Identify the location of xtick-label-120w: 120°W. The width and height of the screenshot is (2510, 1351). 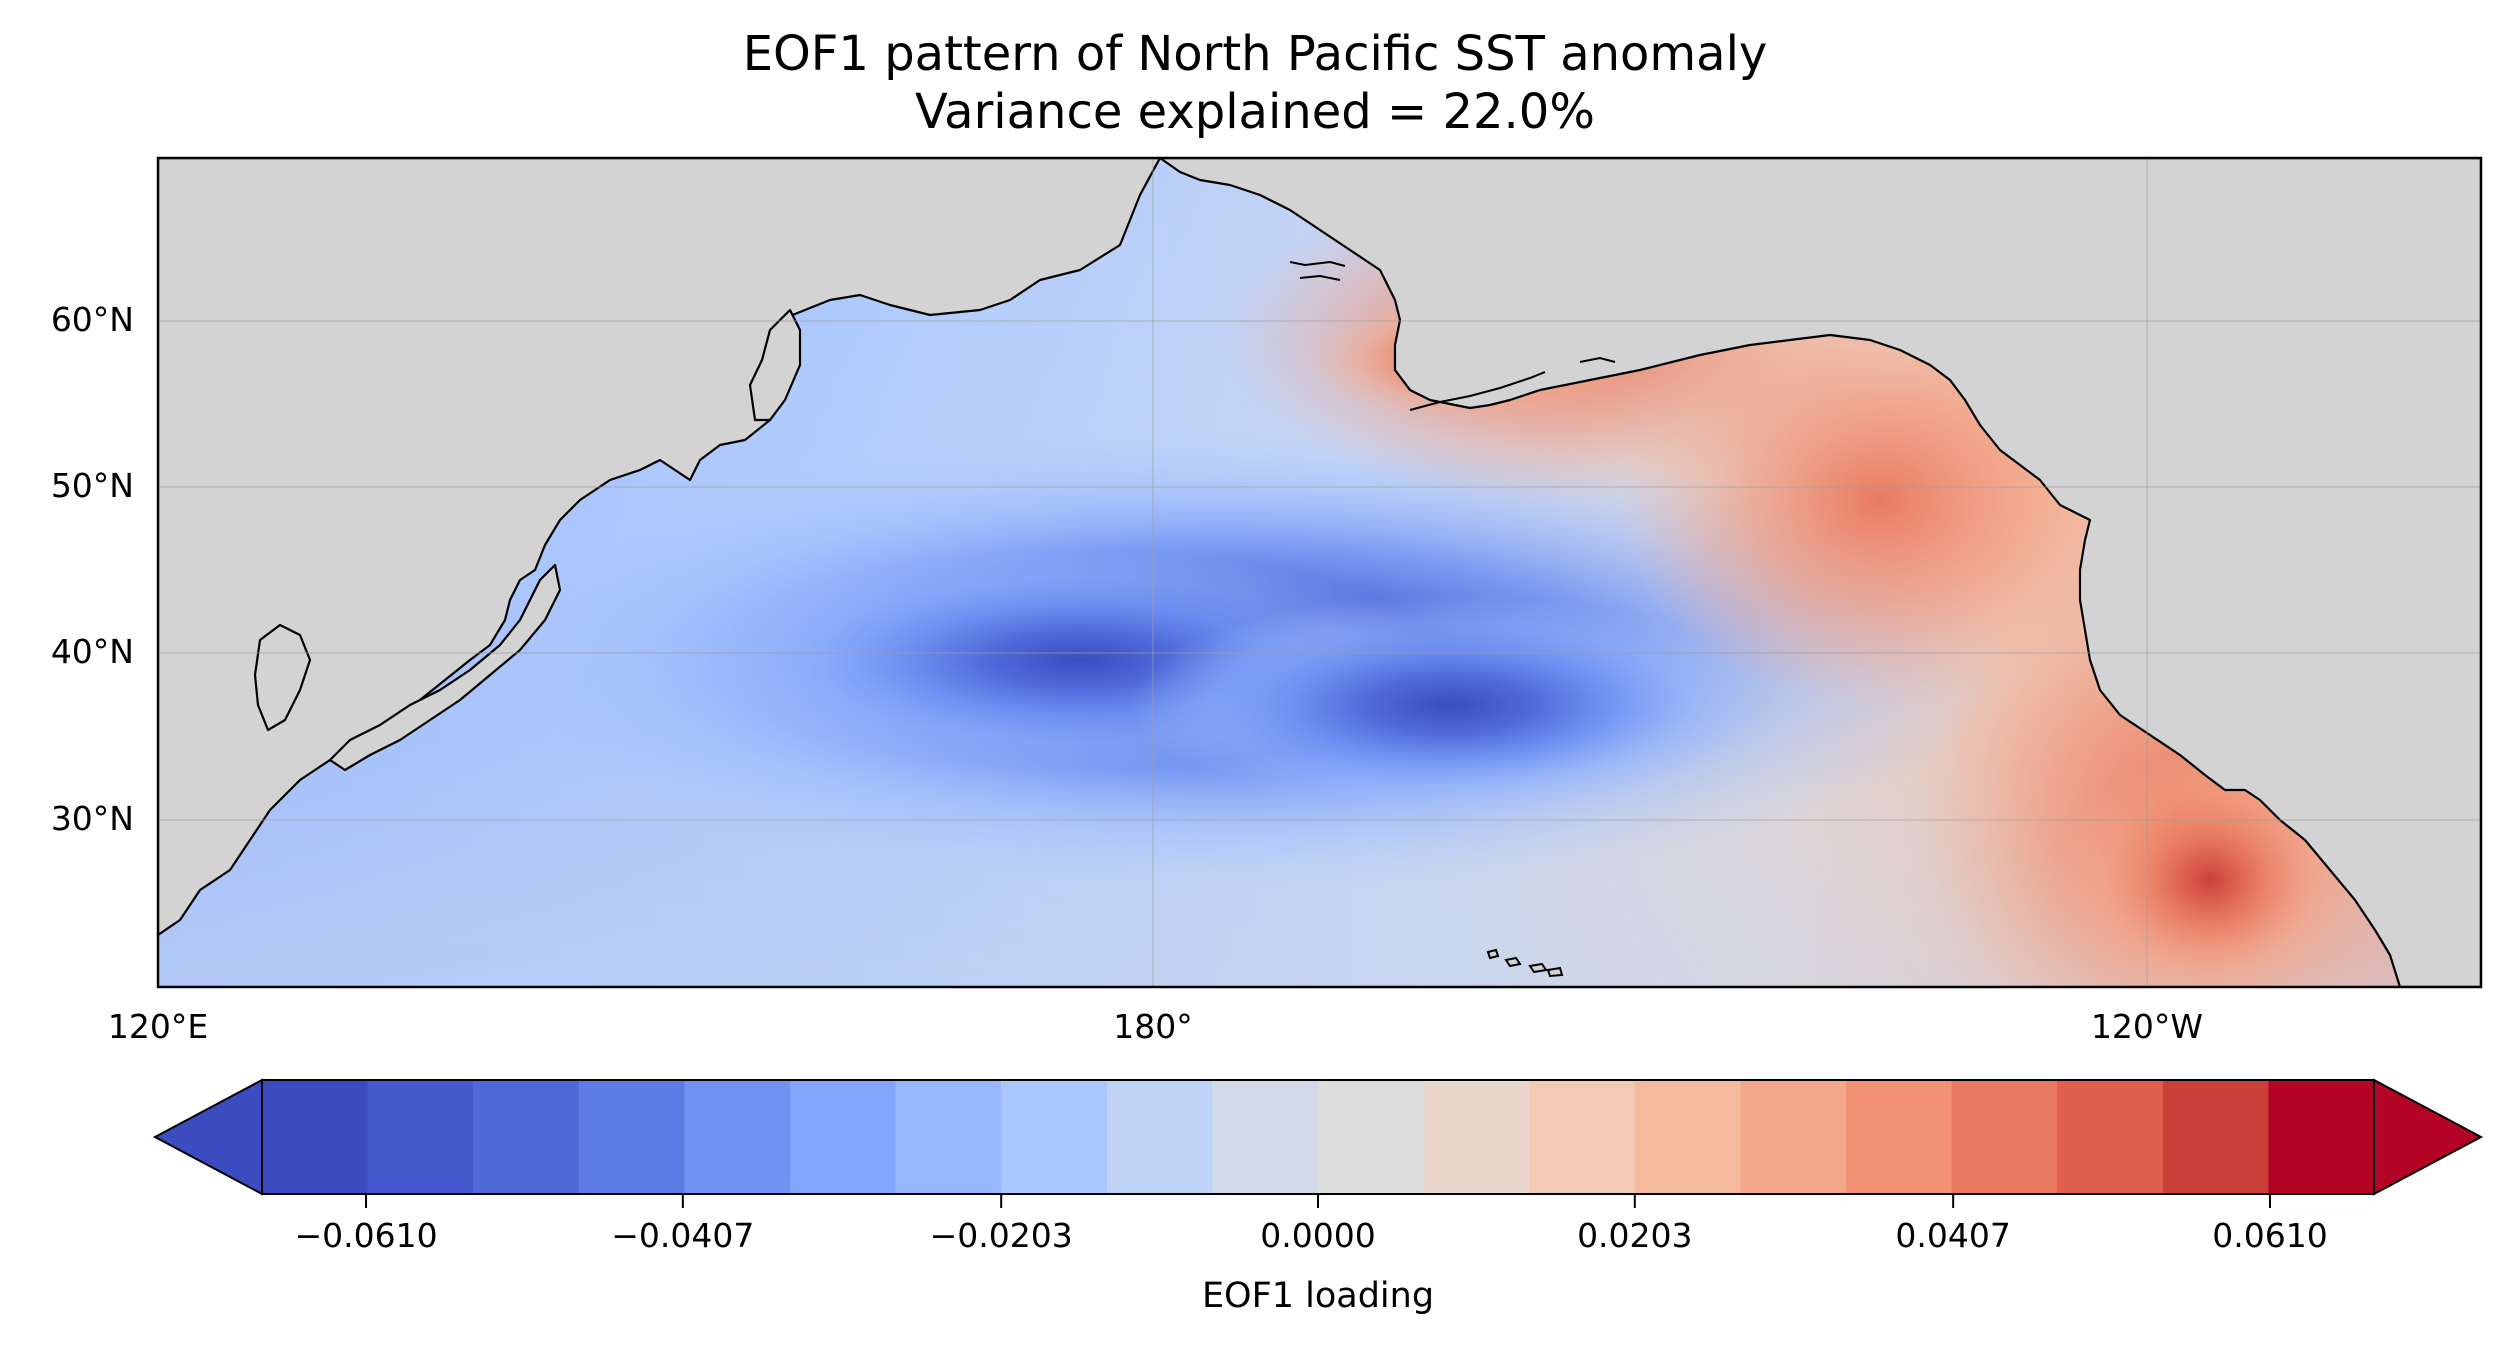
(2147, 1026).